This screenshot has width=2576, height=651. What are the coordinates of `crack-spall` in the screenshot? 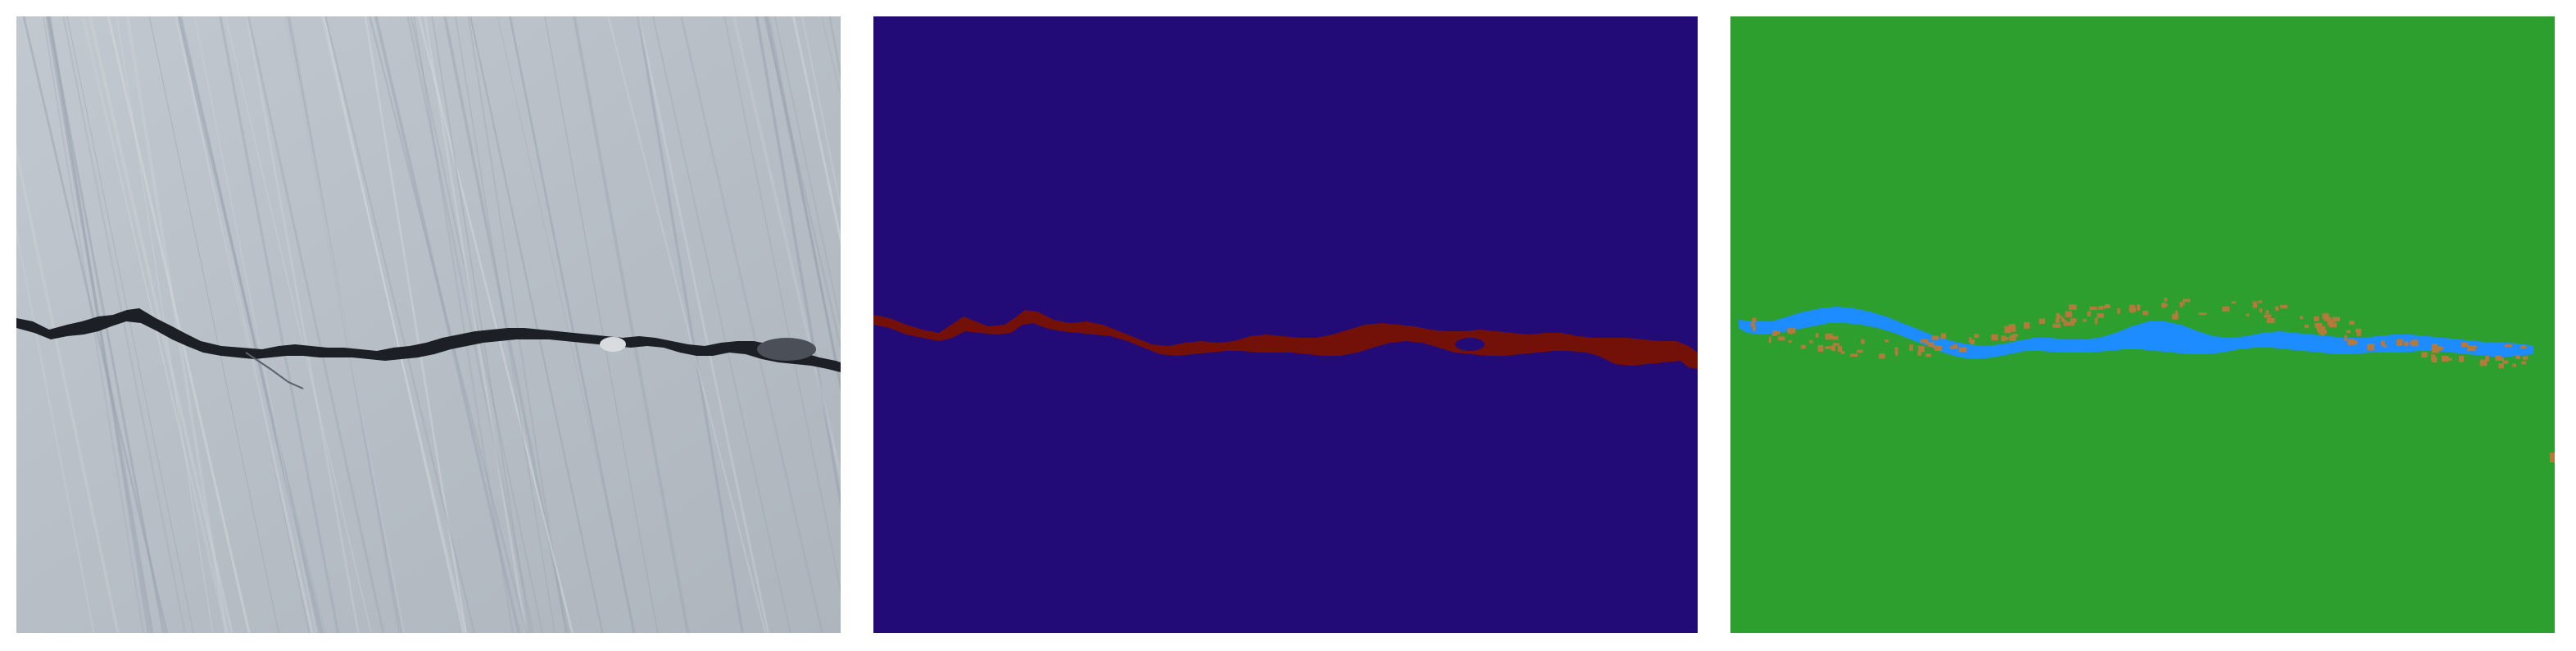 It's located at (786, 349).